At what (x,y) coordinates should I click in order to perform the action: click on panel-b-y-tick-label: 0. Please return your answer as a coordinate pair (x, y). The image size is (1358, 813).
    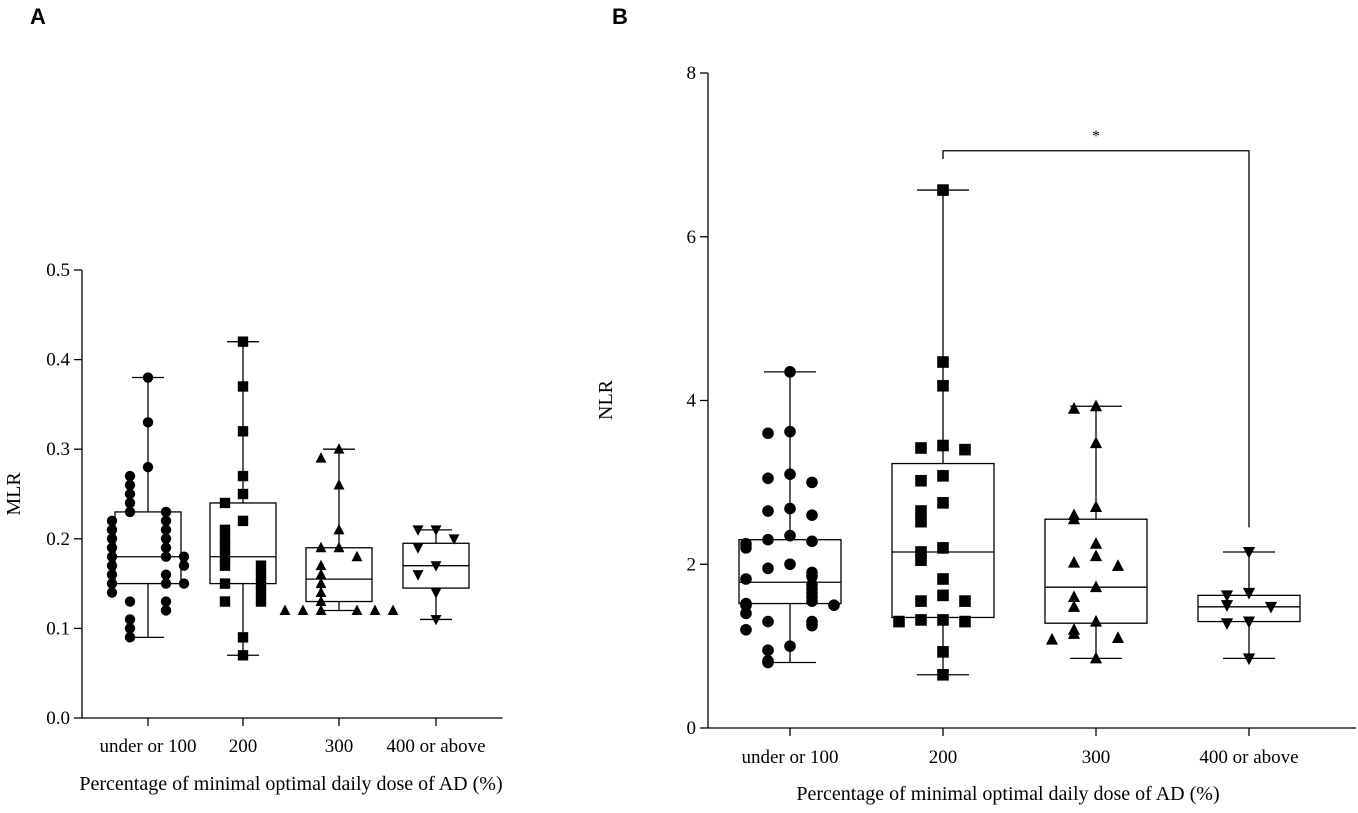
    Looking at the image, I should click on (692, 728).